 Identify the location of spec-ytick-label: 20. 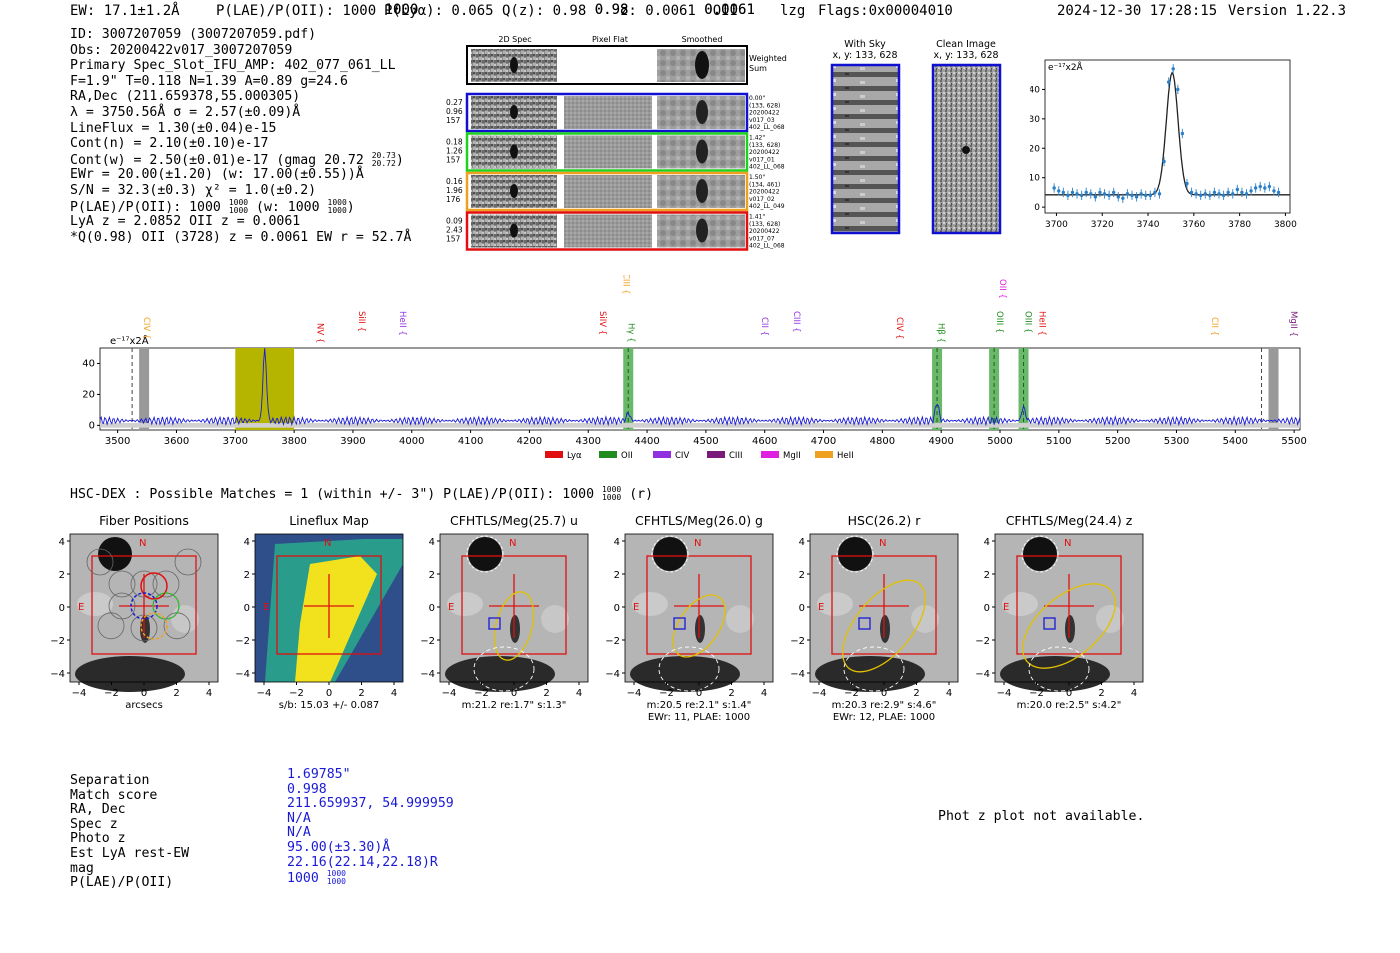
(88, 394).